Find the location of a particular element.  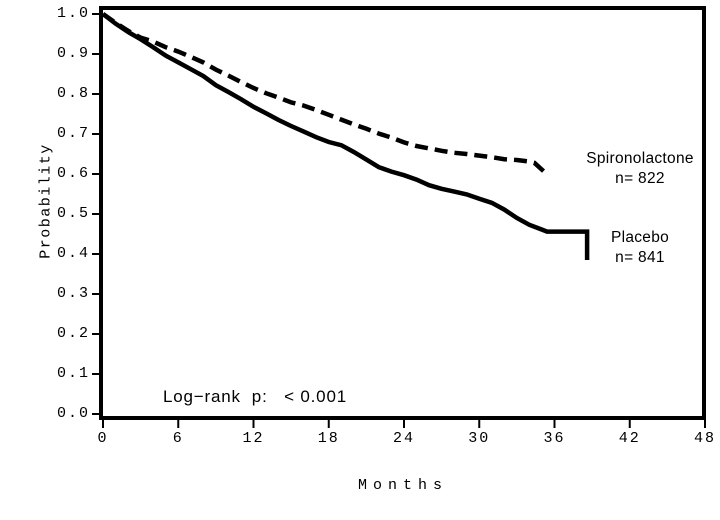

y-tick-label: 0.9 is located at coordinates (73, 53).